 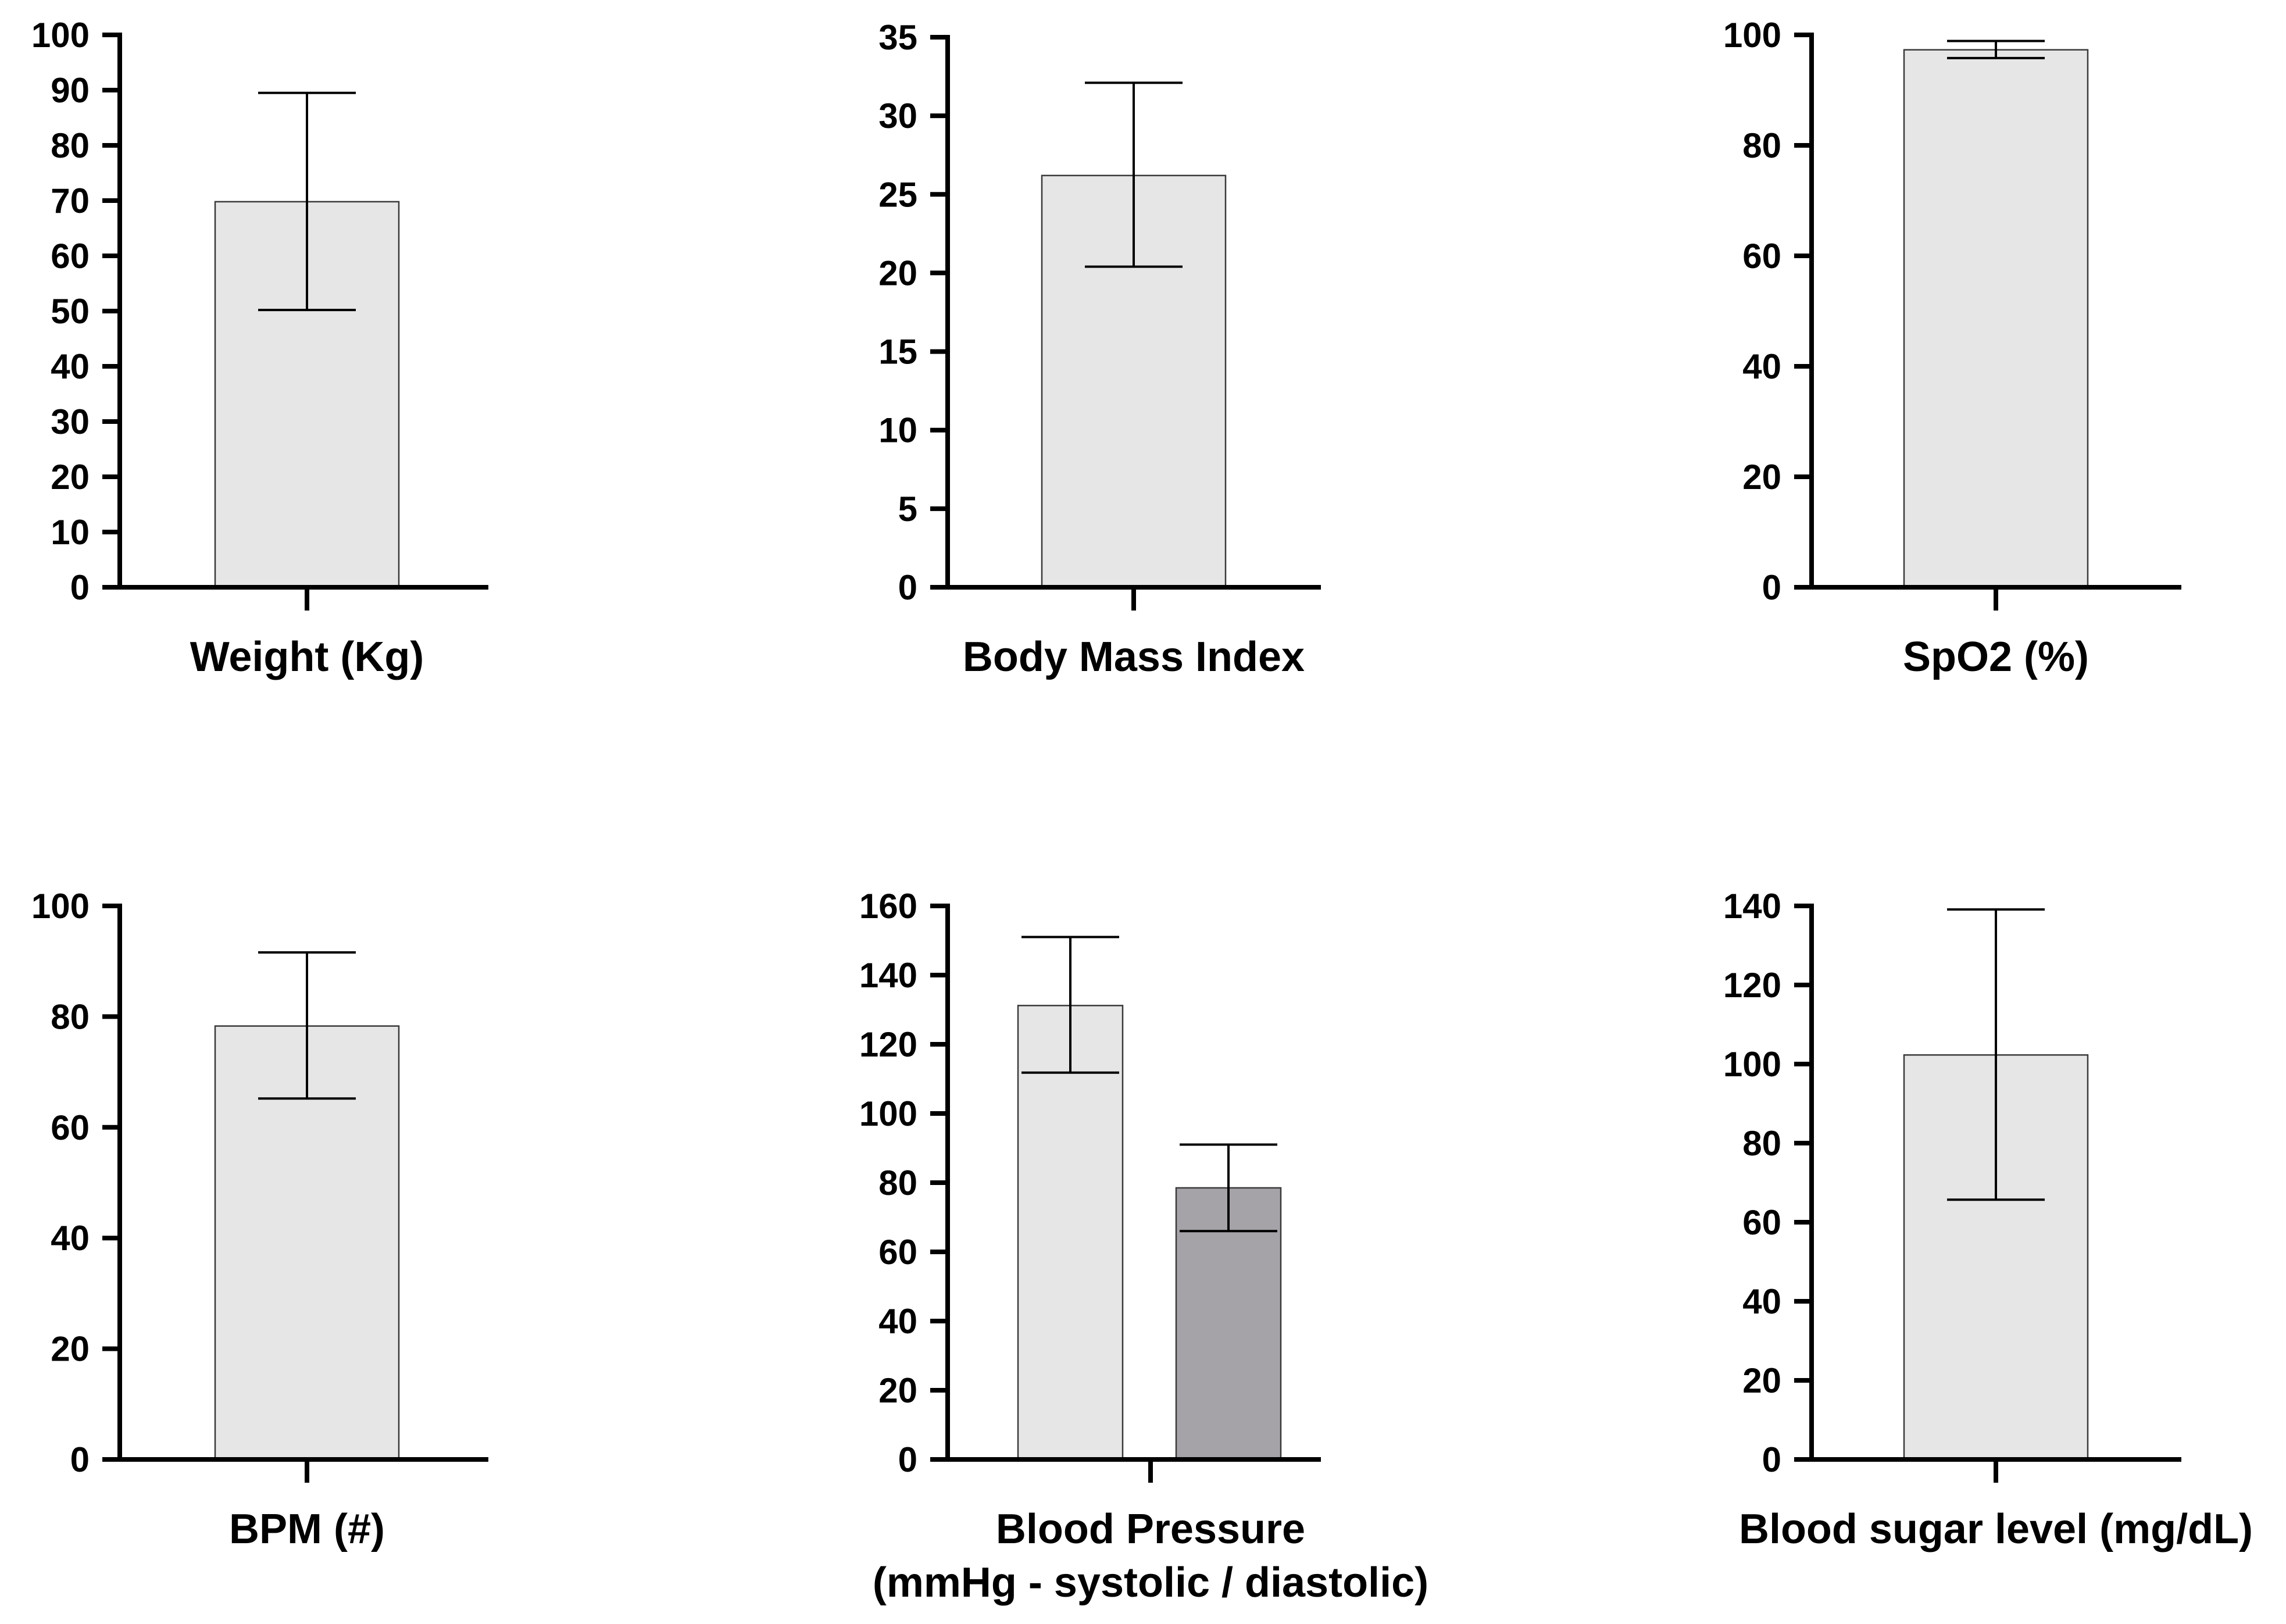 I want to click on y-tick-label-1-4: 40, so click(x=70, y=366).